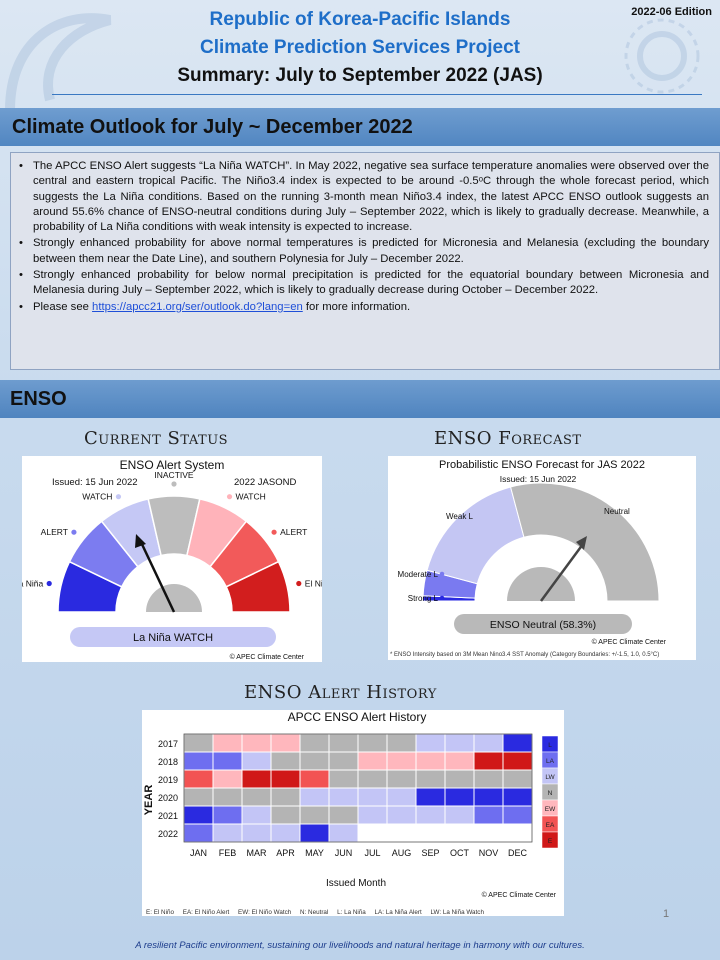  What do you see at coordinates (550, 761) in the screenshot?
I see `legend-label: LA` at bounding box center [550, 761].